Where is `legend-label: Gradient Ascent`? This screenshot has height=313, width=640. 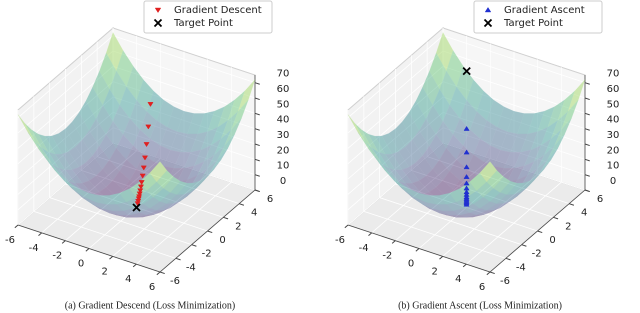
legend-label: Gradient Ascent is located at coordinates (544, 10).